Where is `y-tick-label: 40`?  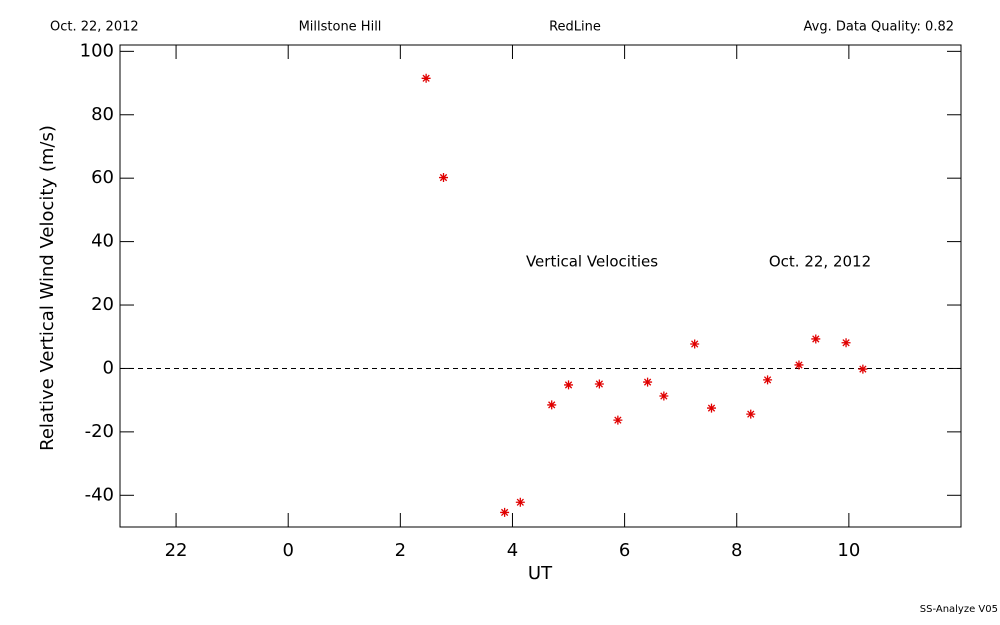
y-tick-label: 40 is located at coordinates (102, 241).